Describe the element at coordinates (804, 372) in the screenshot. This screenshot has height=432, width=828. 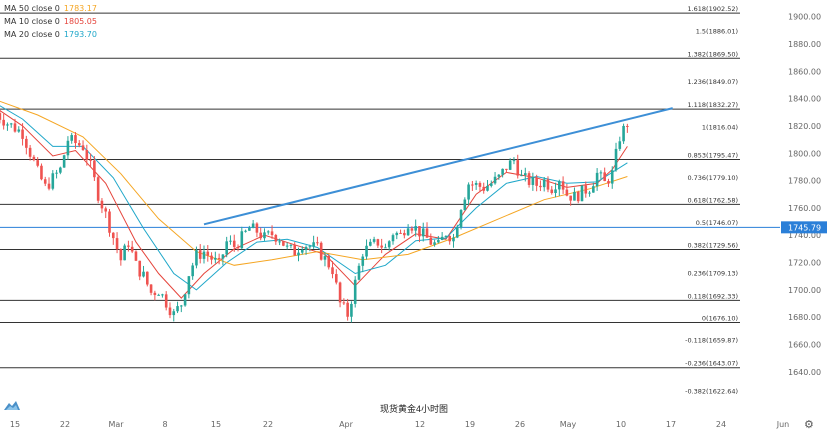
I see `price-tick-label: 1640.00` at that location.